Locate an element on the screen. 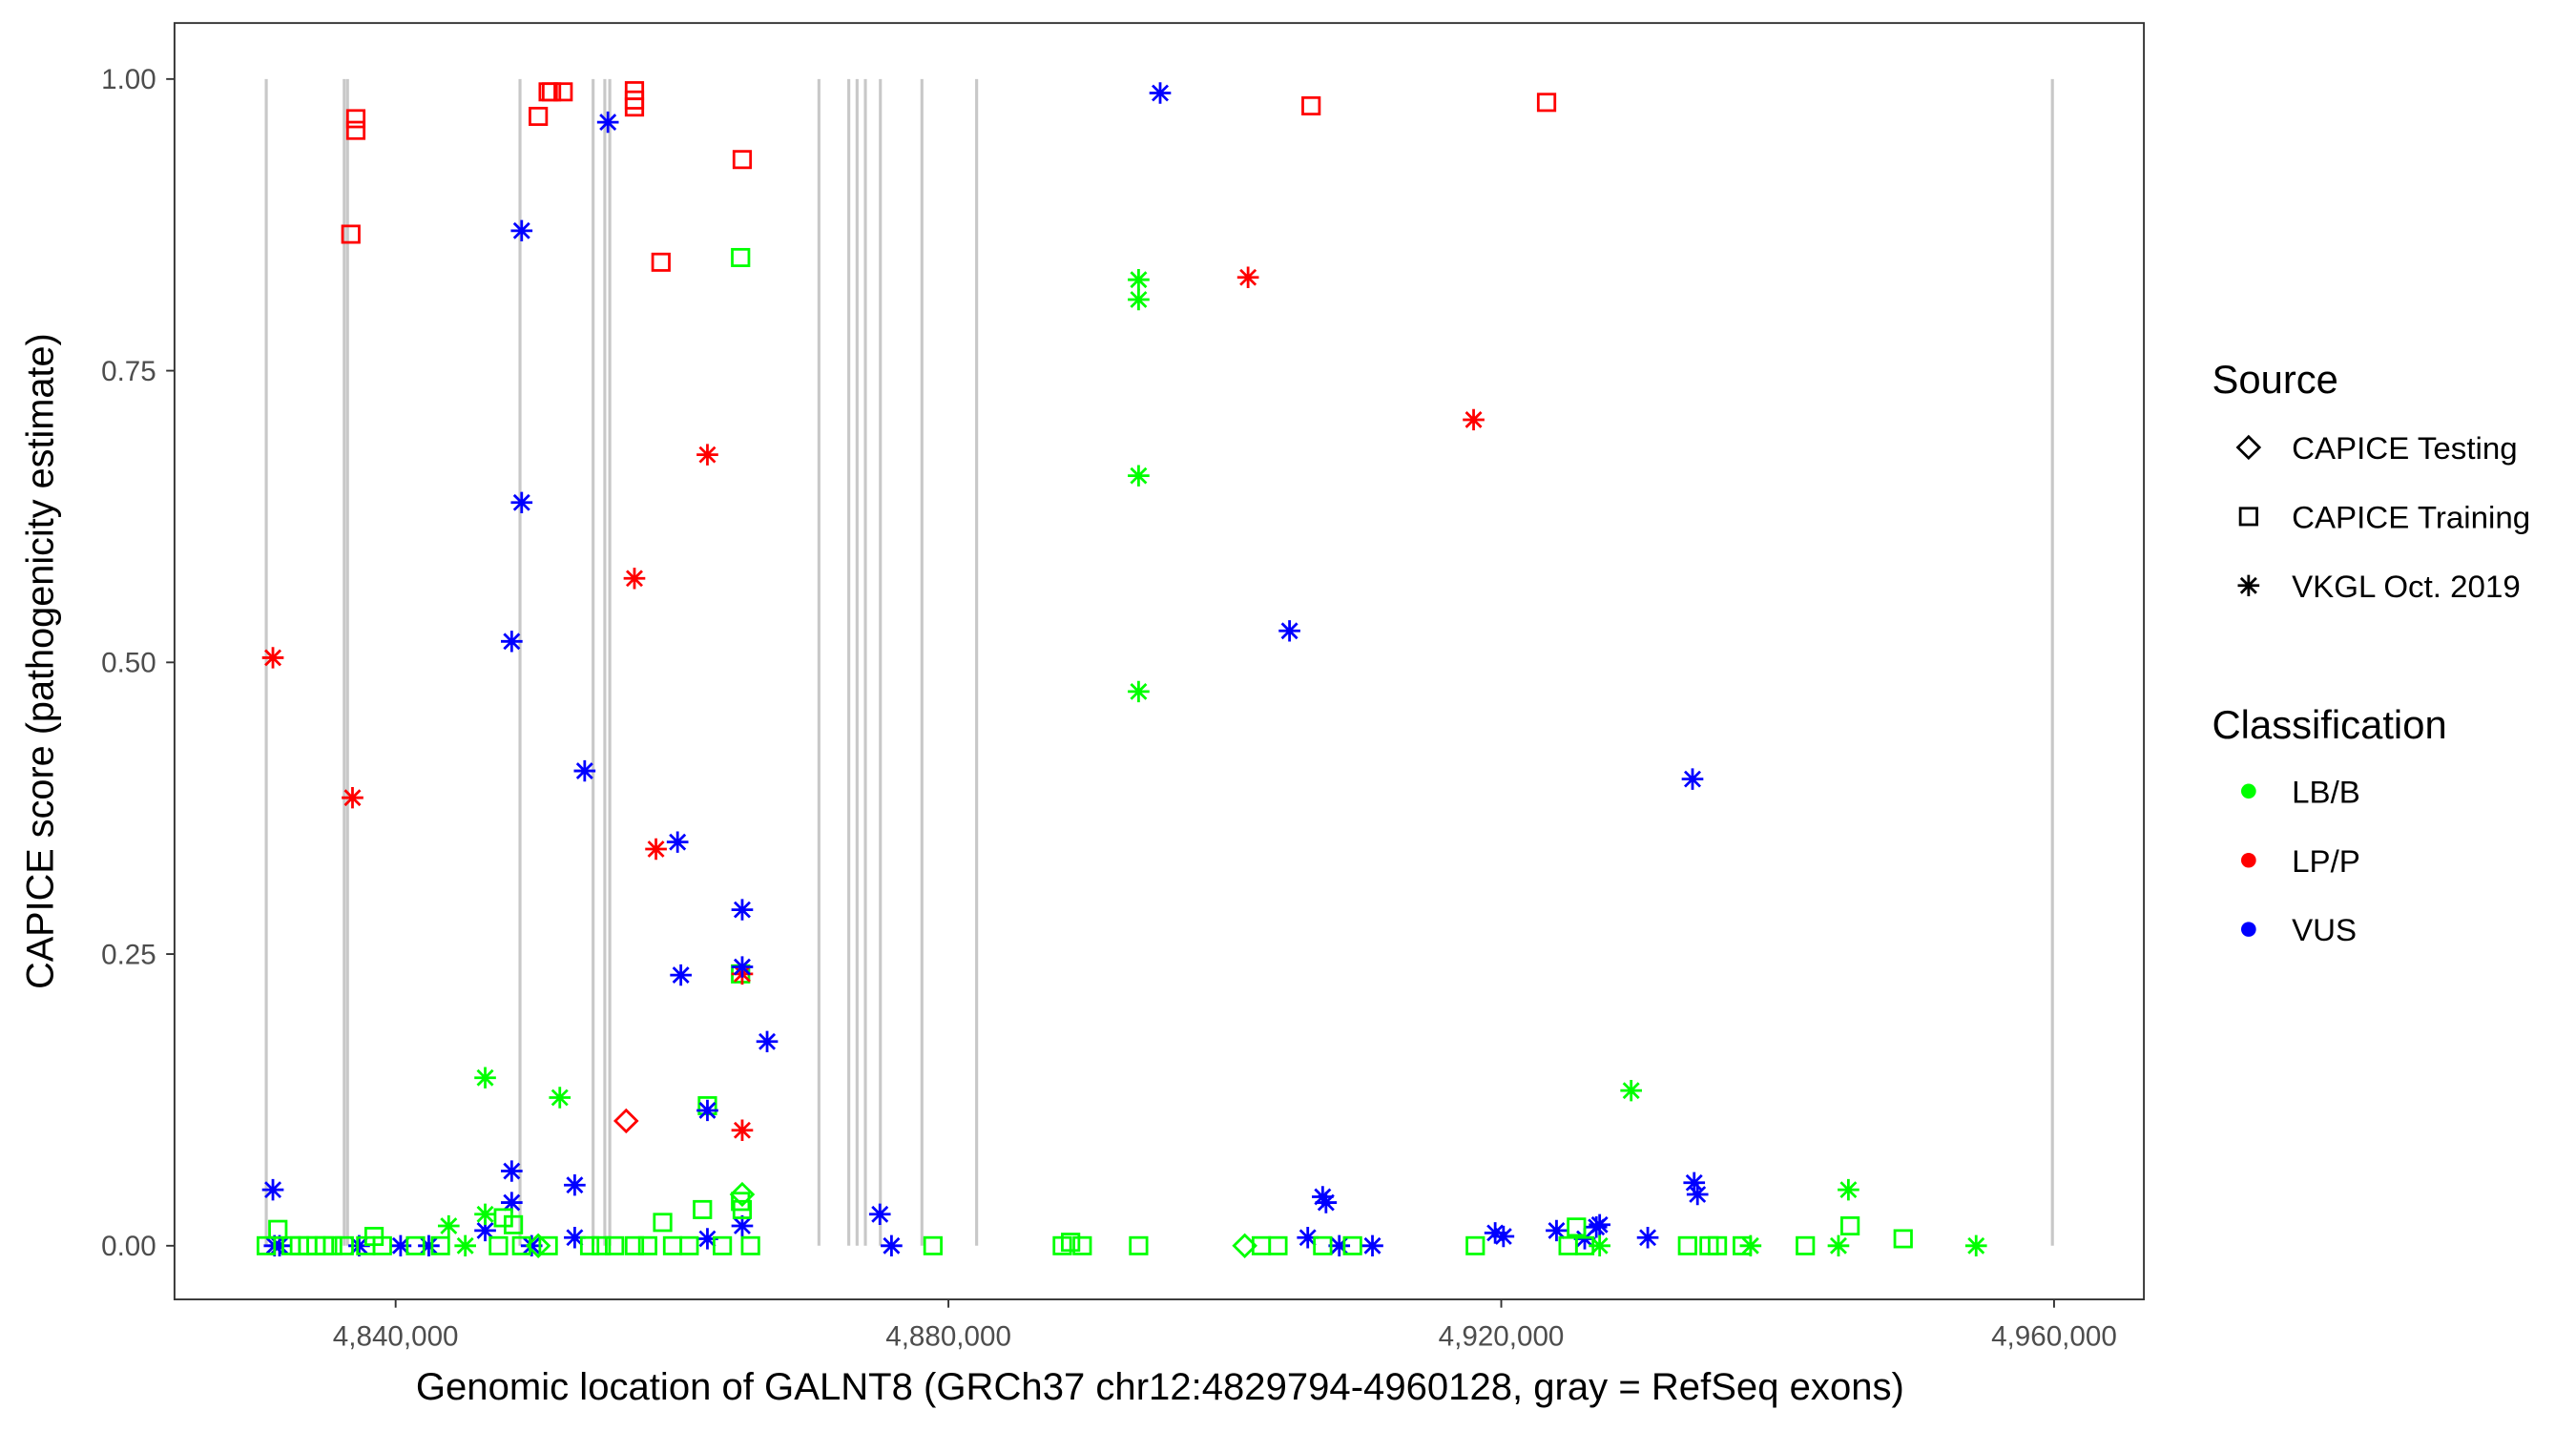 Image resolution: width=2576 pixels, height=1431 pixels. x-axis: 4,840,000 4,880,000 4,920,000 4,960,000 is located at coordinates (1225, 1325).